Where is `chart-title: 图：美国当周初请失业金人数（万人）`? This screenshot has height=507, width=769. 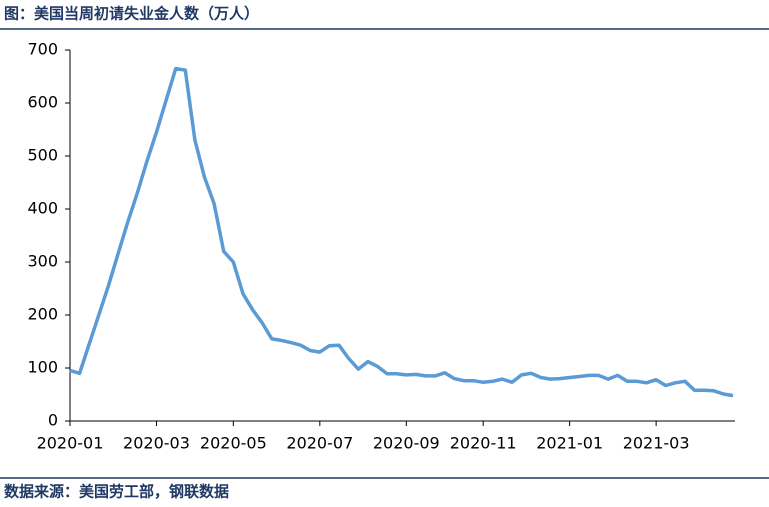 chart-title: 图：美国当周初请失业金人数（万人） is located at coordinates (131, 14).